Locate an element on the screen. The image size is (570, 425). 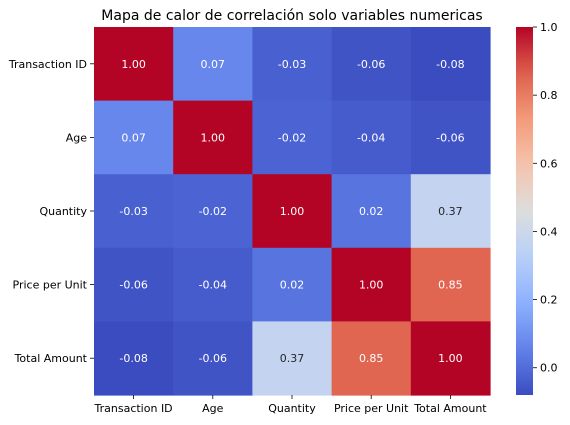
colorbar-tick-label: 1.0 is located at coordinates (549, 27).